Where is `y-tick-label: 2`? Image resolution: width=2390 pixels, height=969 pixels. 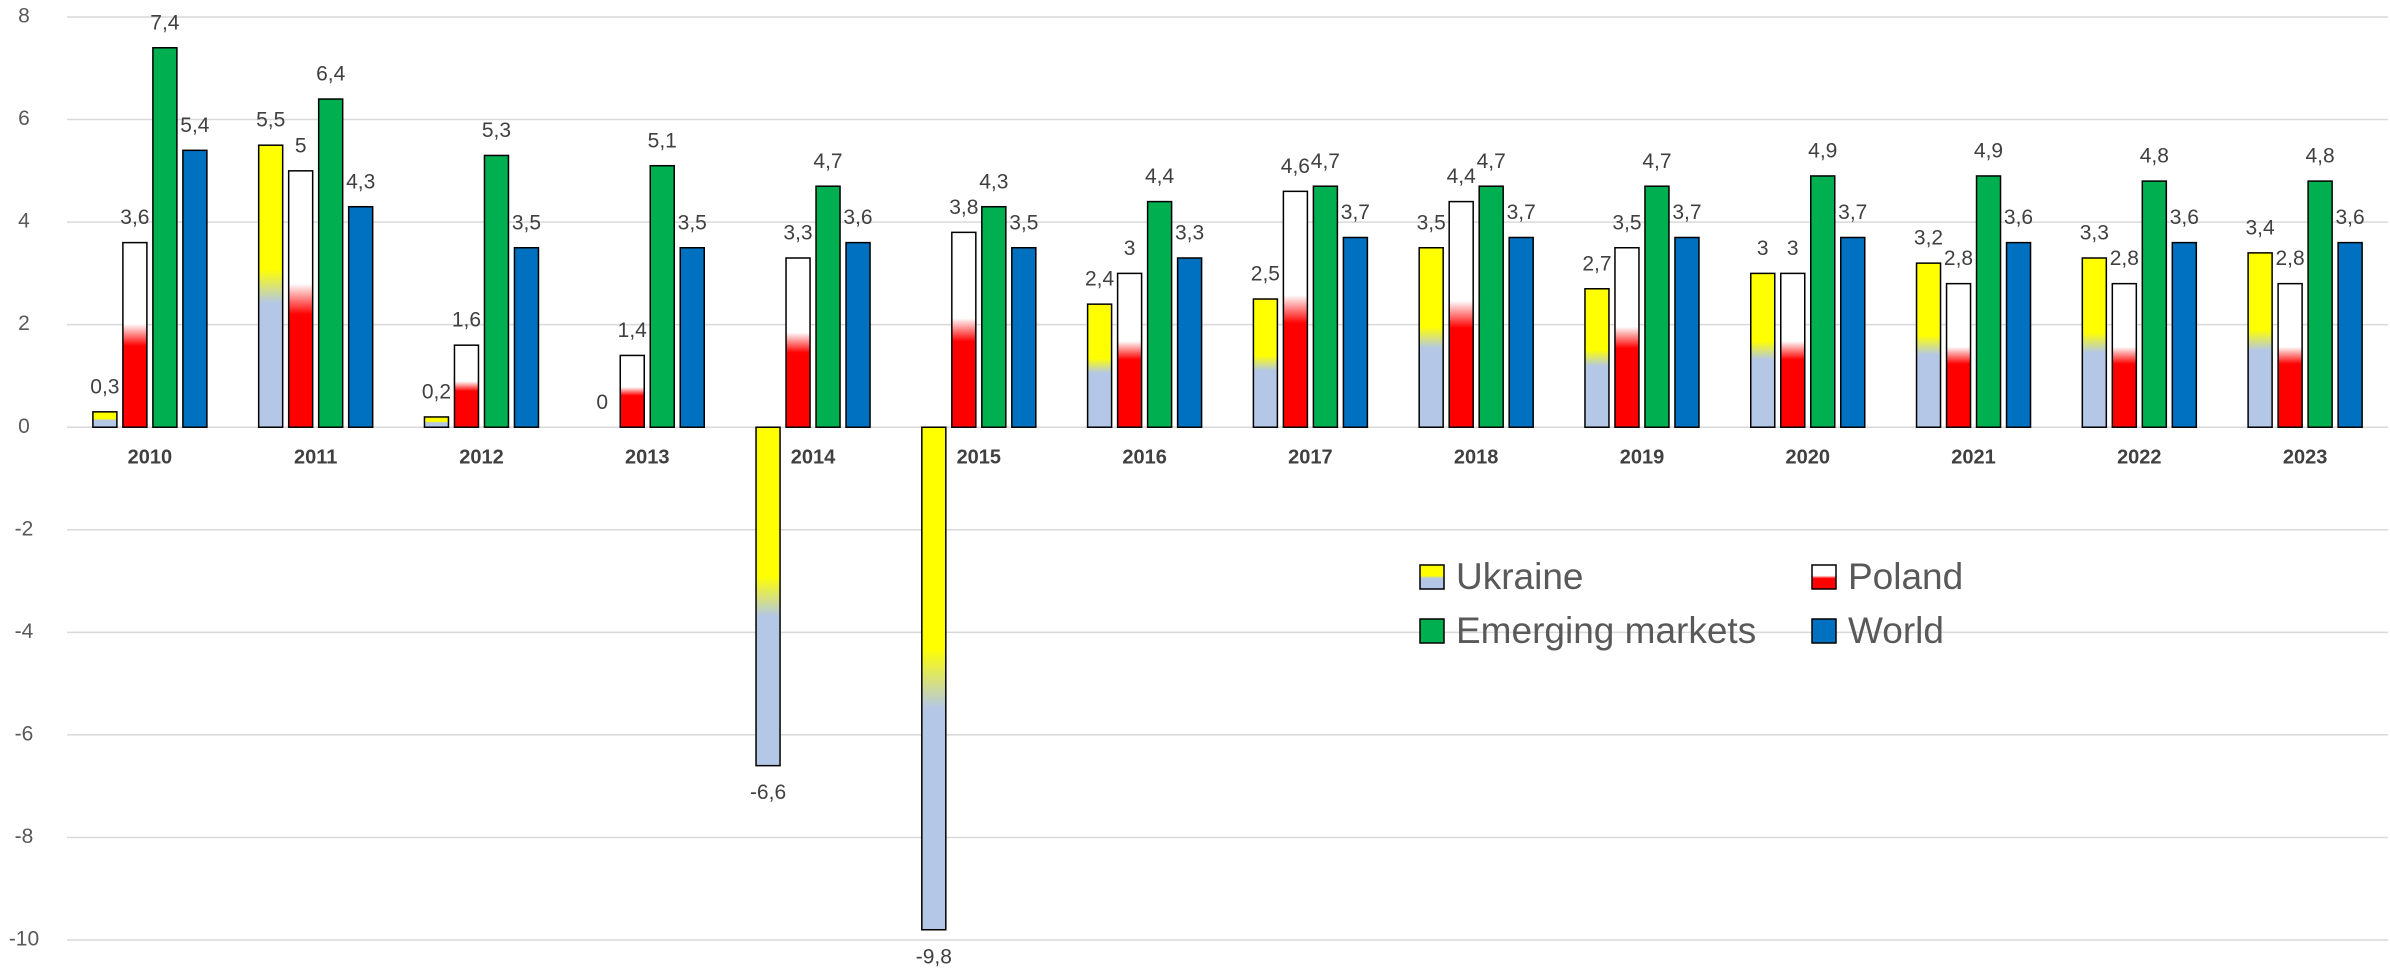
y-tick-label: 2 is located at coordinates (24, 323).